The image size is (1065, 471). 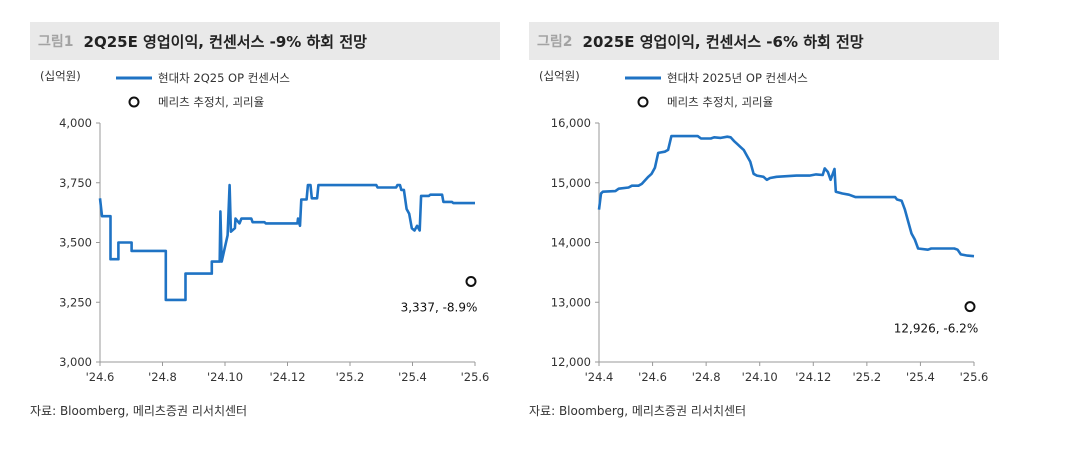 What do you see at coordinates (75, 362) in the screenshot?
I see `y-tick-label: 3,000` at bounding box center [75, 362].